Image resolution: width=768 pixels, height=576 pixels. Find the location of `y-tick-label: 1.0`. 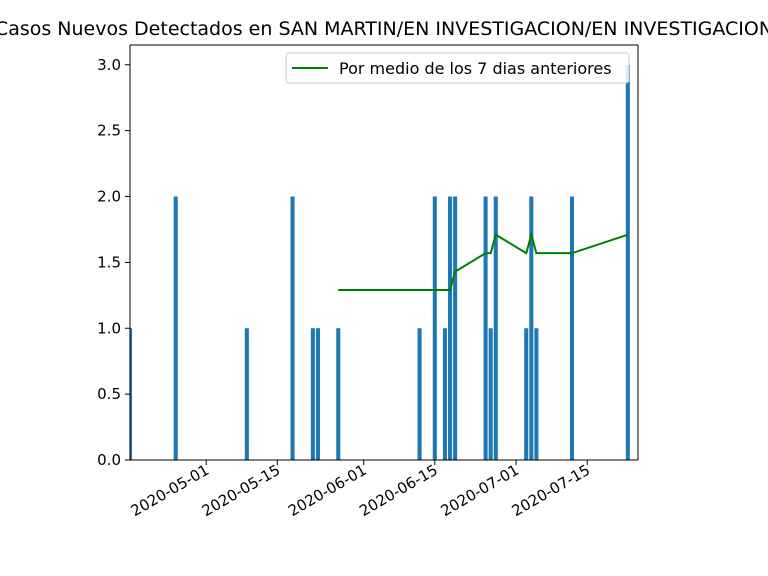

y-tick-label: 1.0 is located at coordinates (109, 328).